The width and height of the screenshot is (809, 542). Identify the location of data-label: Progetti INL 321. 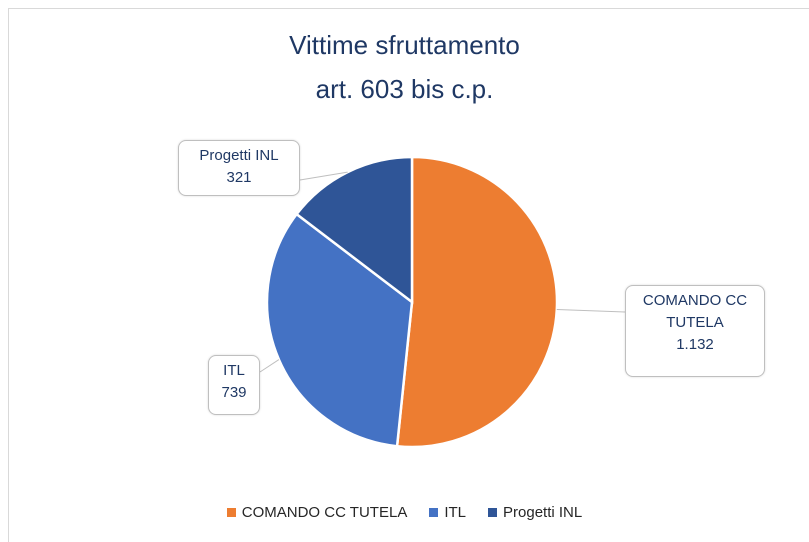
(239, 168).